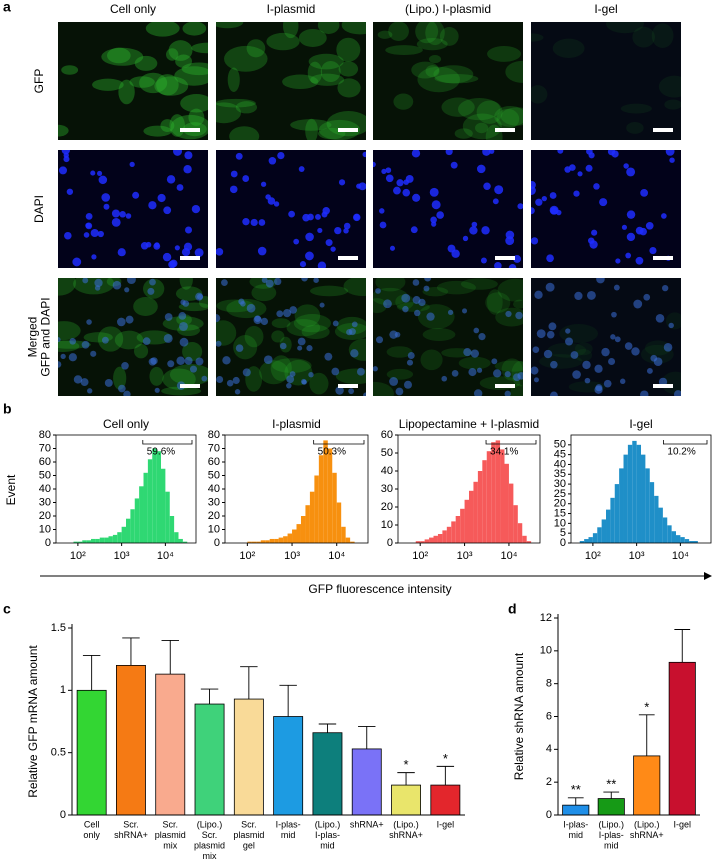  Describe the element at coordinates (214, 529) in the screenshot. I see `y-tick-label: 10` at that location.